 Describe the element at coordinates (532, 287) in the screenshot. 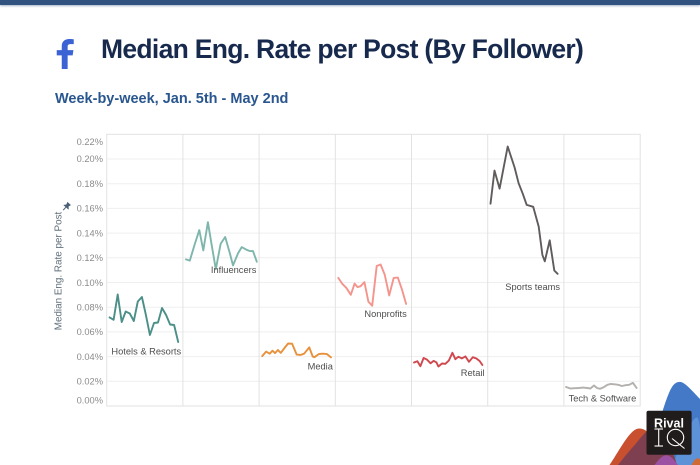

I see `svg-text: Sports teams` at that location.